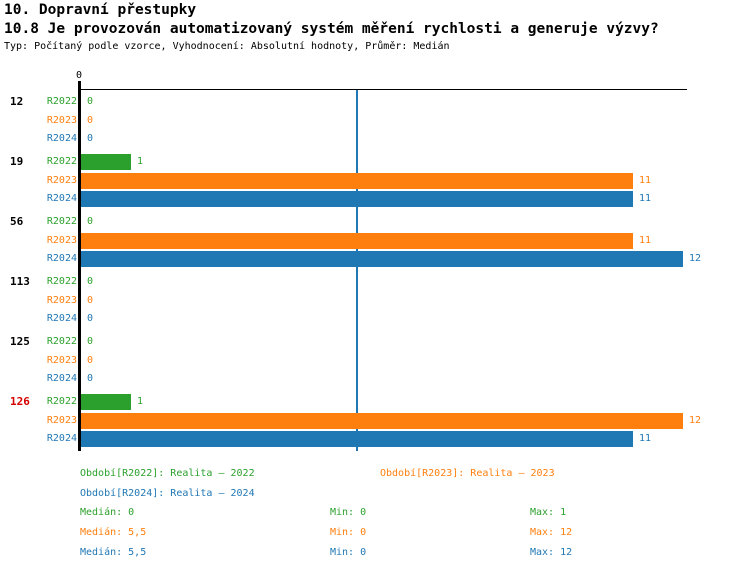  What do you see at coordinates (382, 89) in the screenshot?
I see `axis-line-x` at bounding box center [382, 89].